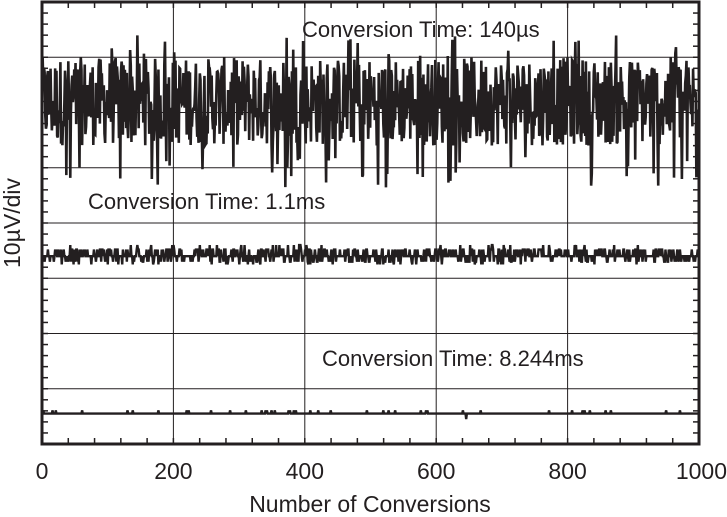 Image resolution: width=727 pixels, height=517 pixels. I want to click on series-label-8-244ms: Conversion Time: 8.244ms, so click(453, 358).